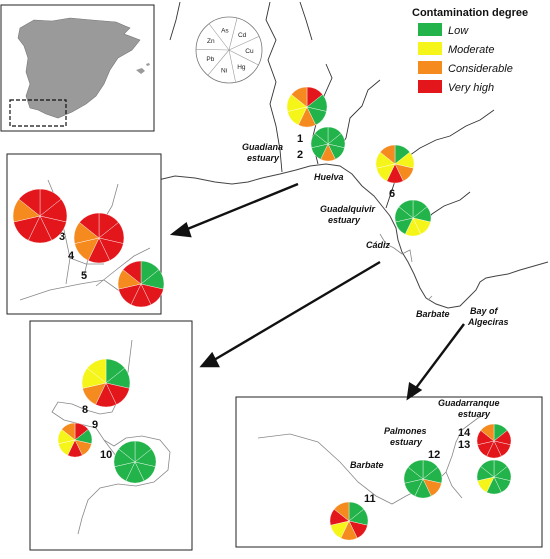 Image resolution: width=550 pixels, height=559 pixels. What do you see at coordinates (406, 209) in the screenshot?
I see `site-7-slice-pb` at bounding box center [406, 209].